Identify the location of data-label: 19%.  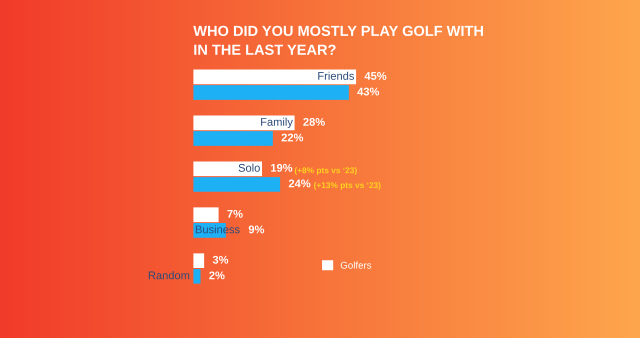
(281, 168).